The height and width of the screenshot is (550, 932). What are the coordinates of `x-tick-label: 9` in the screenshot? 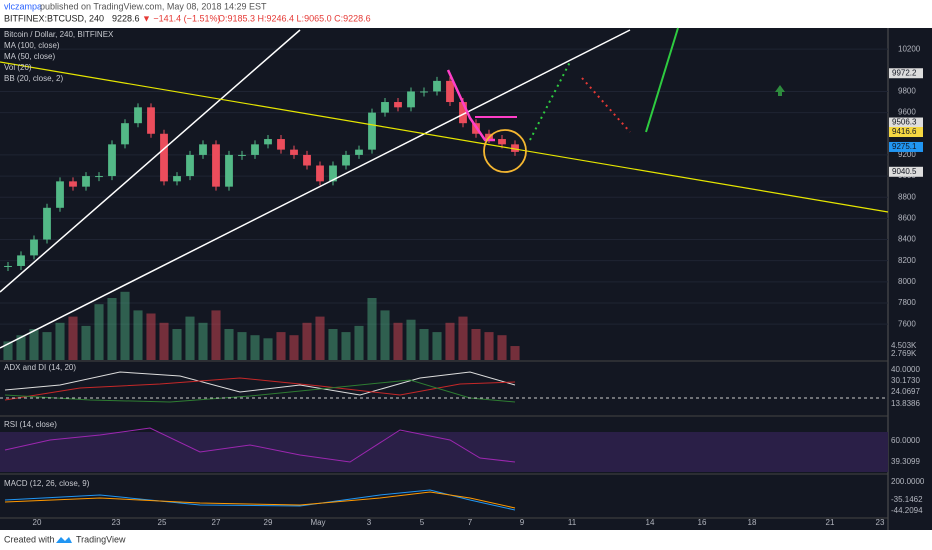 It's located at (522, 522).